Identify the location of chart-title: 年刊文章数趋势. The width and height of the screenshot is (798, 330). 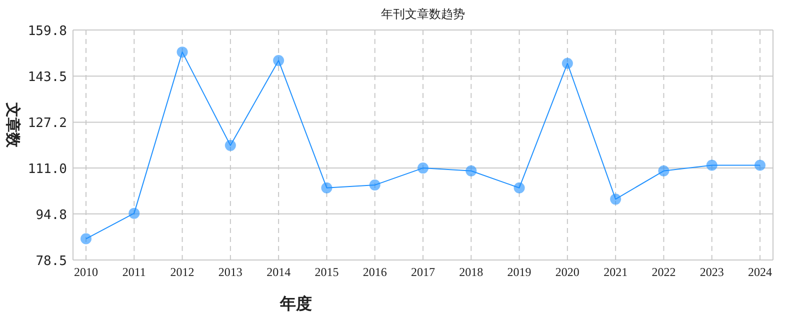
(423, 14).